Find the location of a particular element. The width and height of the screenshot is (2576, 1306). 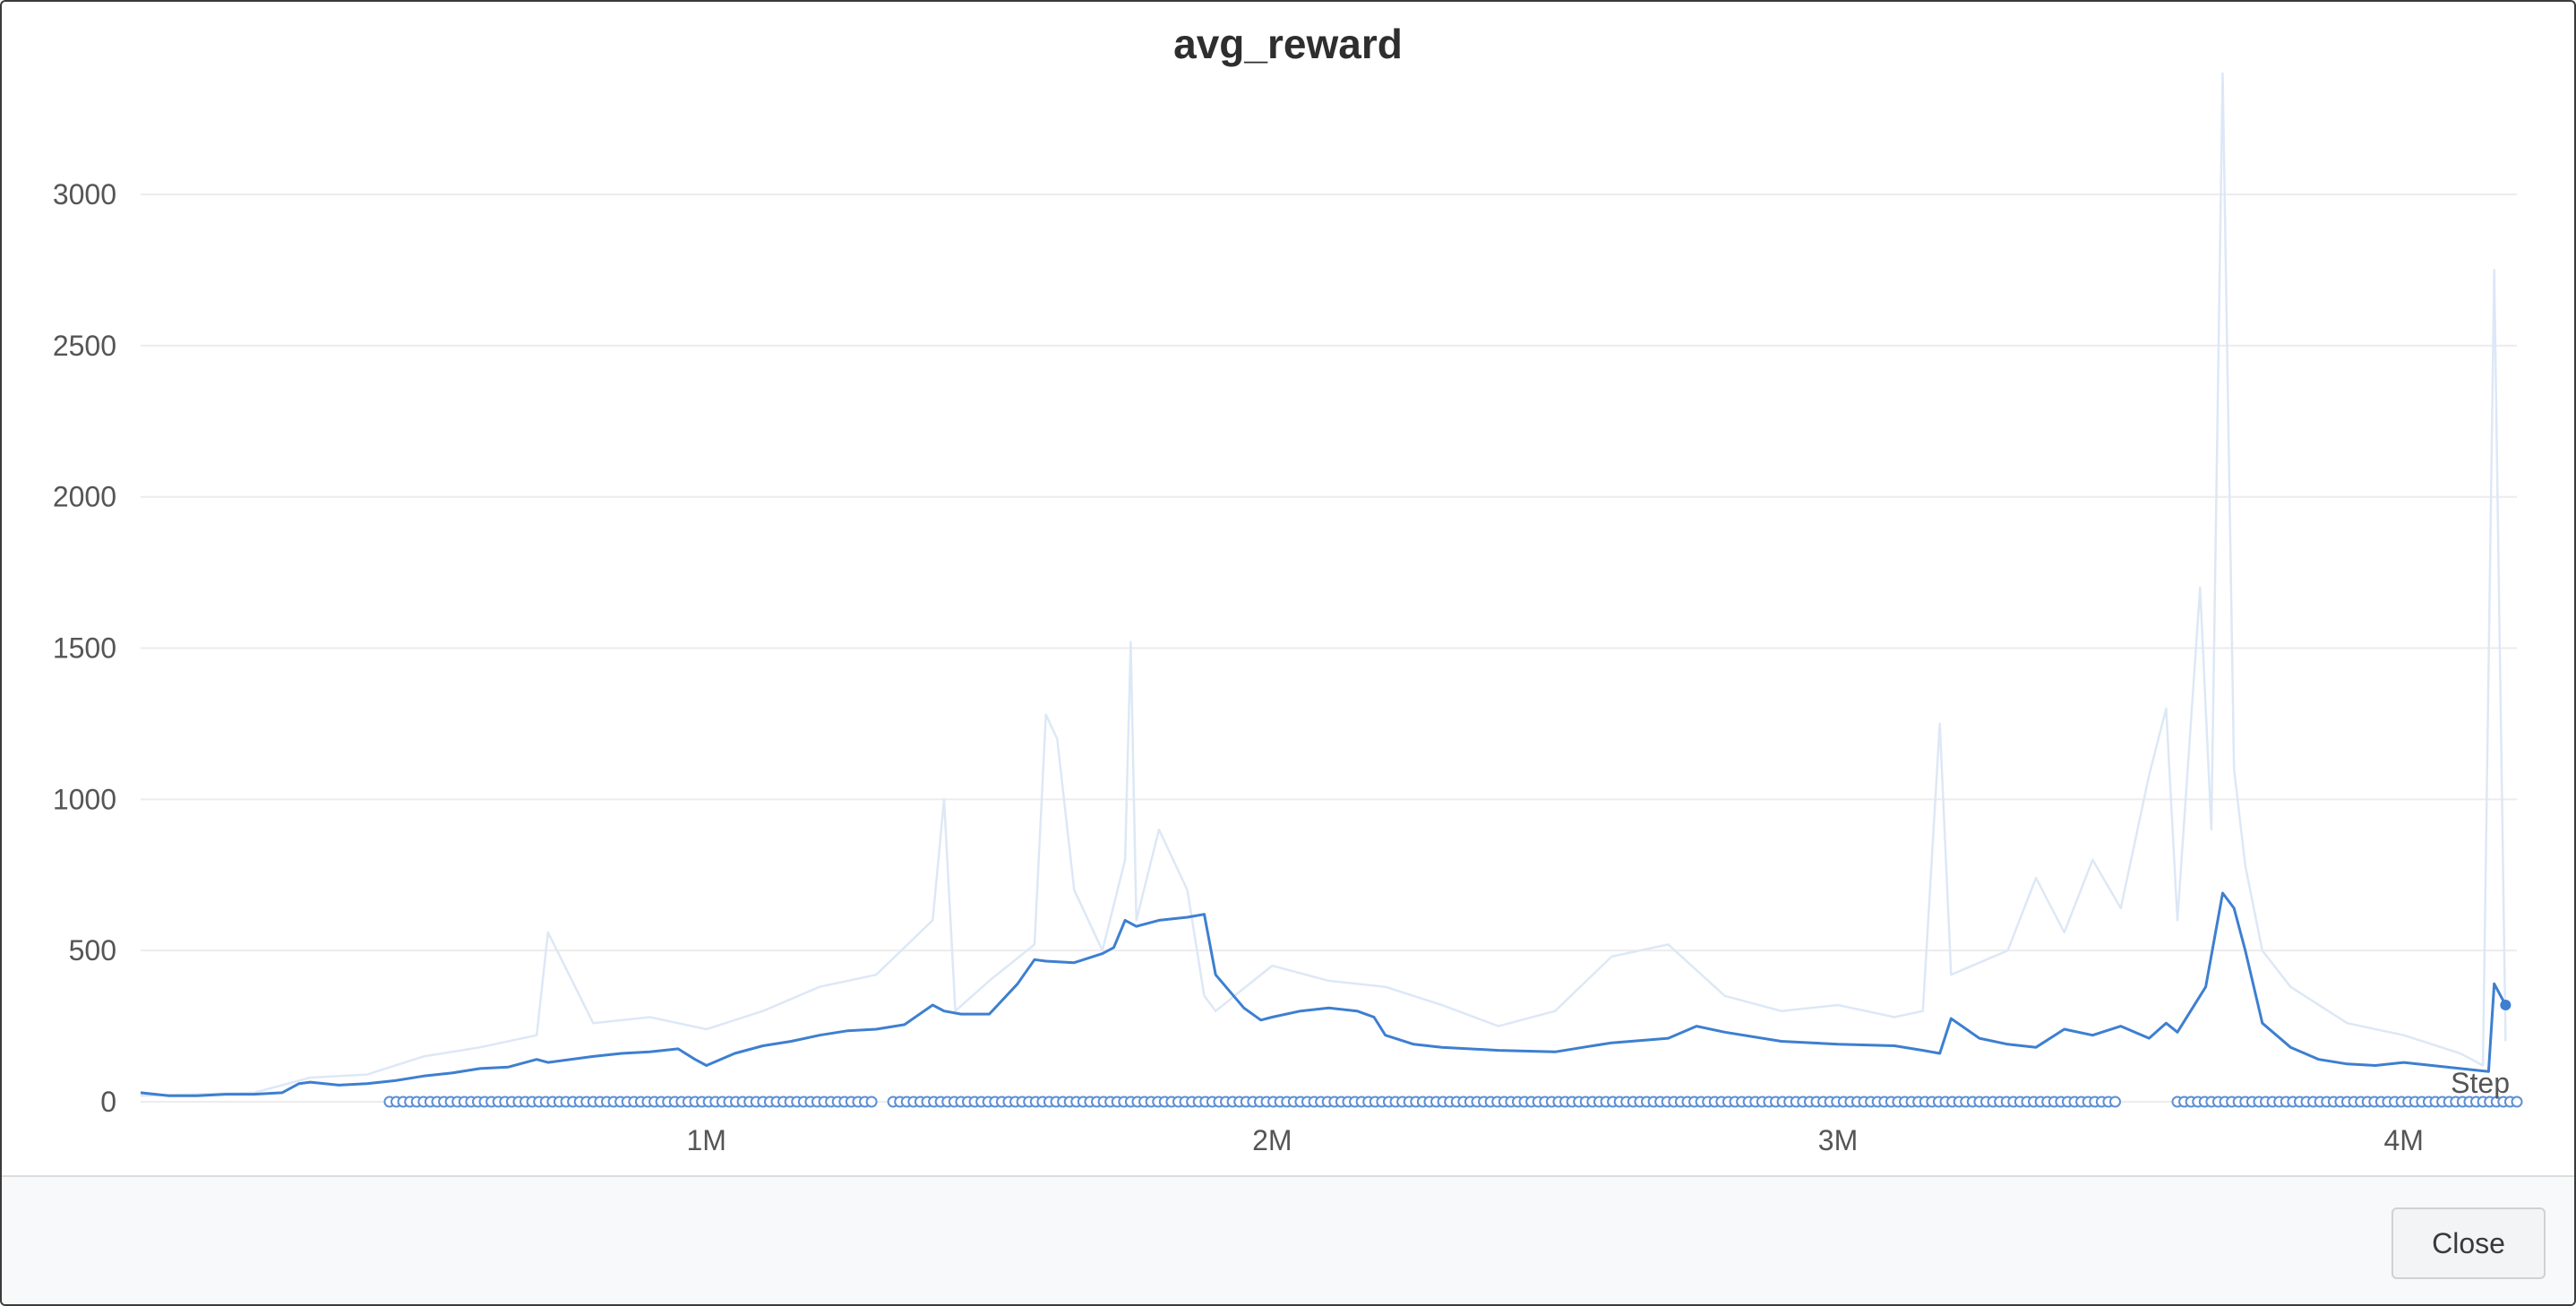

y-tick-label: 1000 is located at coordinates (84, 799).